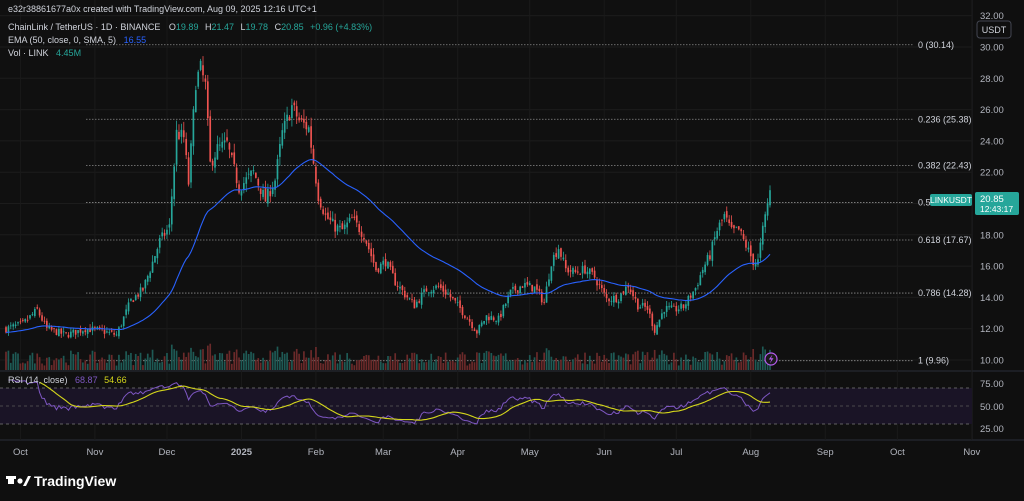  What do you see at coordinates (750, 452) in the screenshot?
I see `time-tick: Aug` at bounding box center [750, 452].